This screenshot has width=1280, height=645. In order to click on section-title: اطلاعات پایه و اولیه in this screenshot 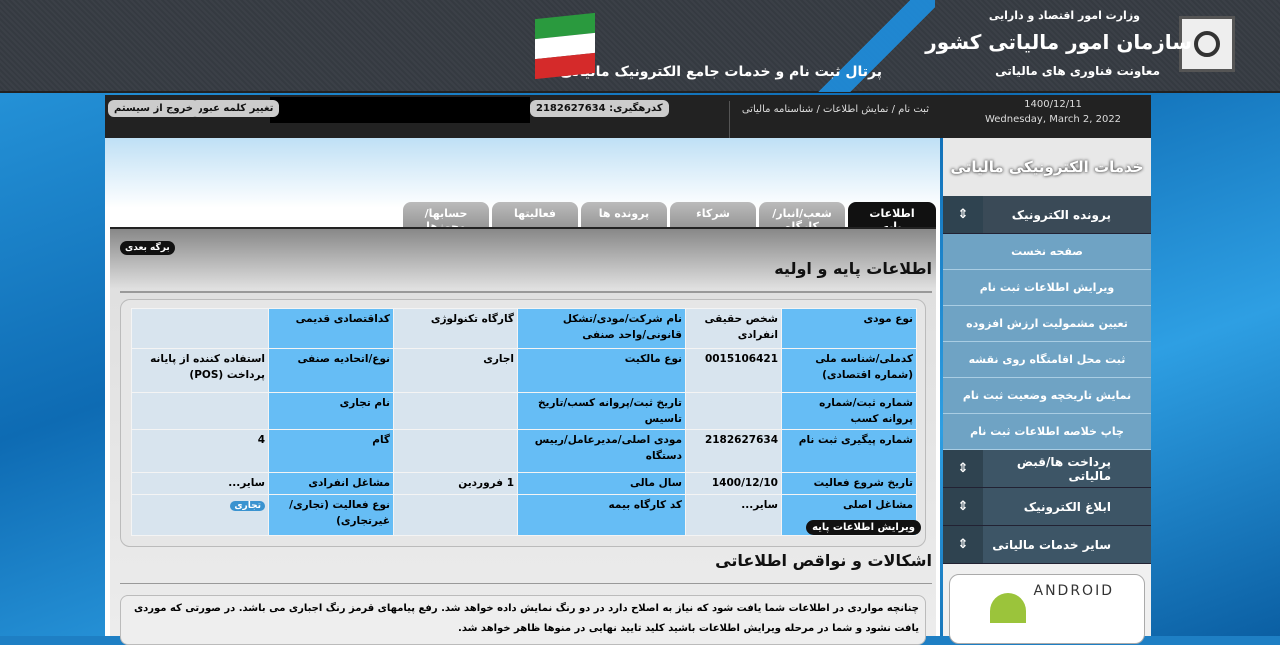, I will do `click(853, 268)`.